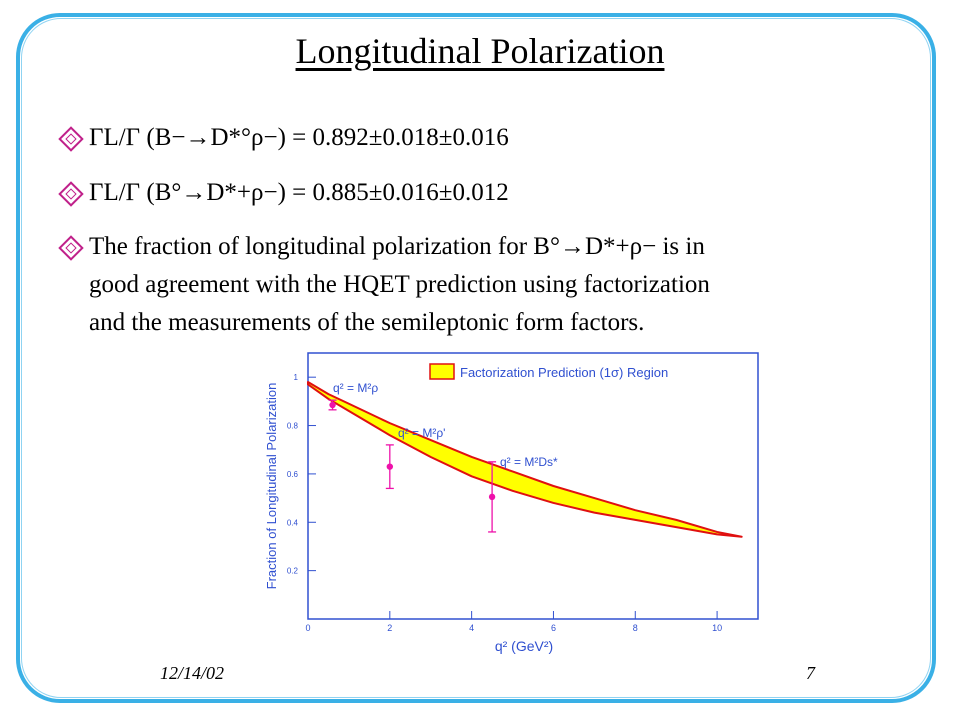  What do you see at coordinates (307, 628) in the screenshot?
I see `x-tick-label: 0` at bounding box center [307, 628].